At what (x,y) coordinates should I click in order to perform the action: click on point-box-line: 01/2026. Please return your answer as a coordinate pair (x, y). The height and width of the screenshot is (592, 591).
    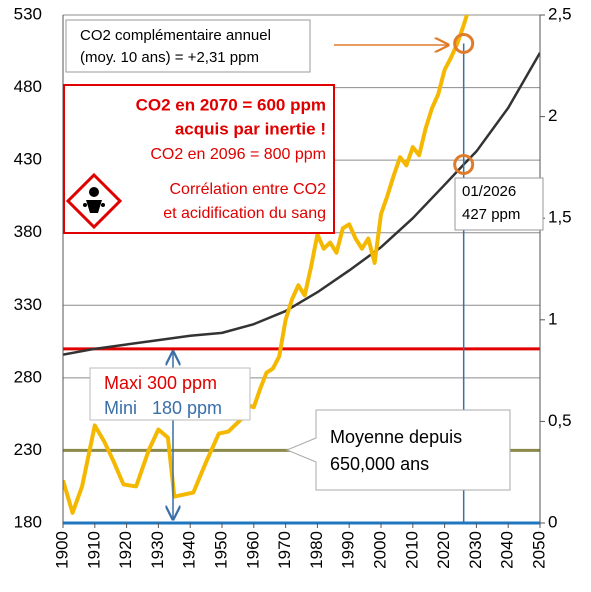
    Looking at the image, I should click on (489, 191).